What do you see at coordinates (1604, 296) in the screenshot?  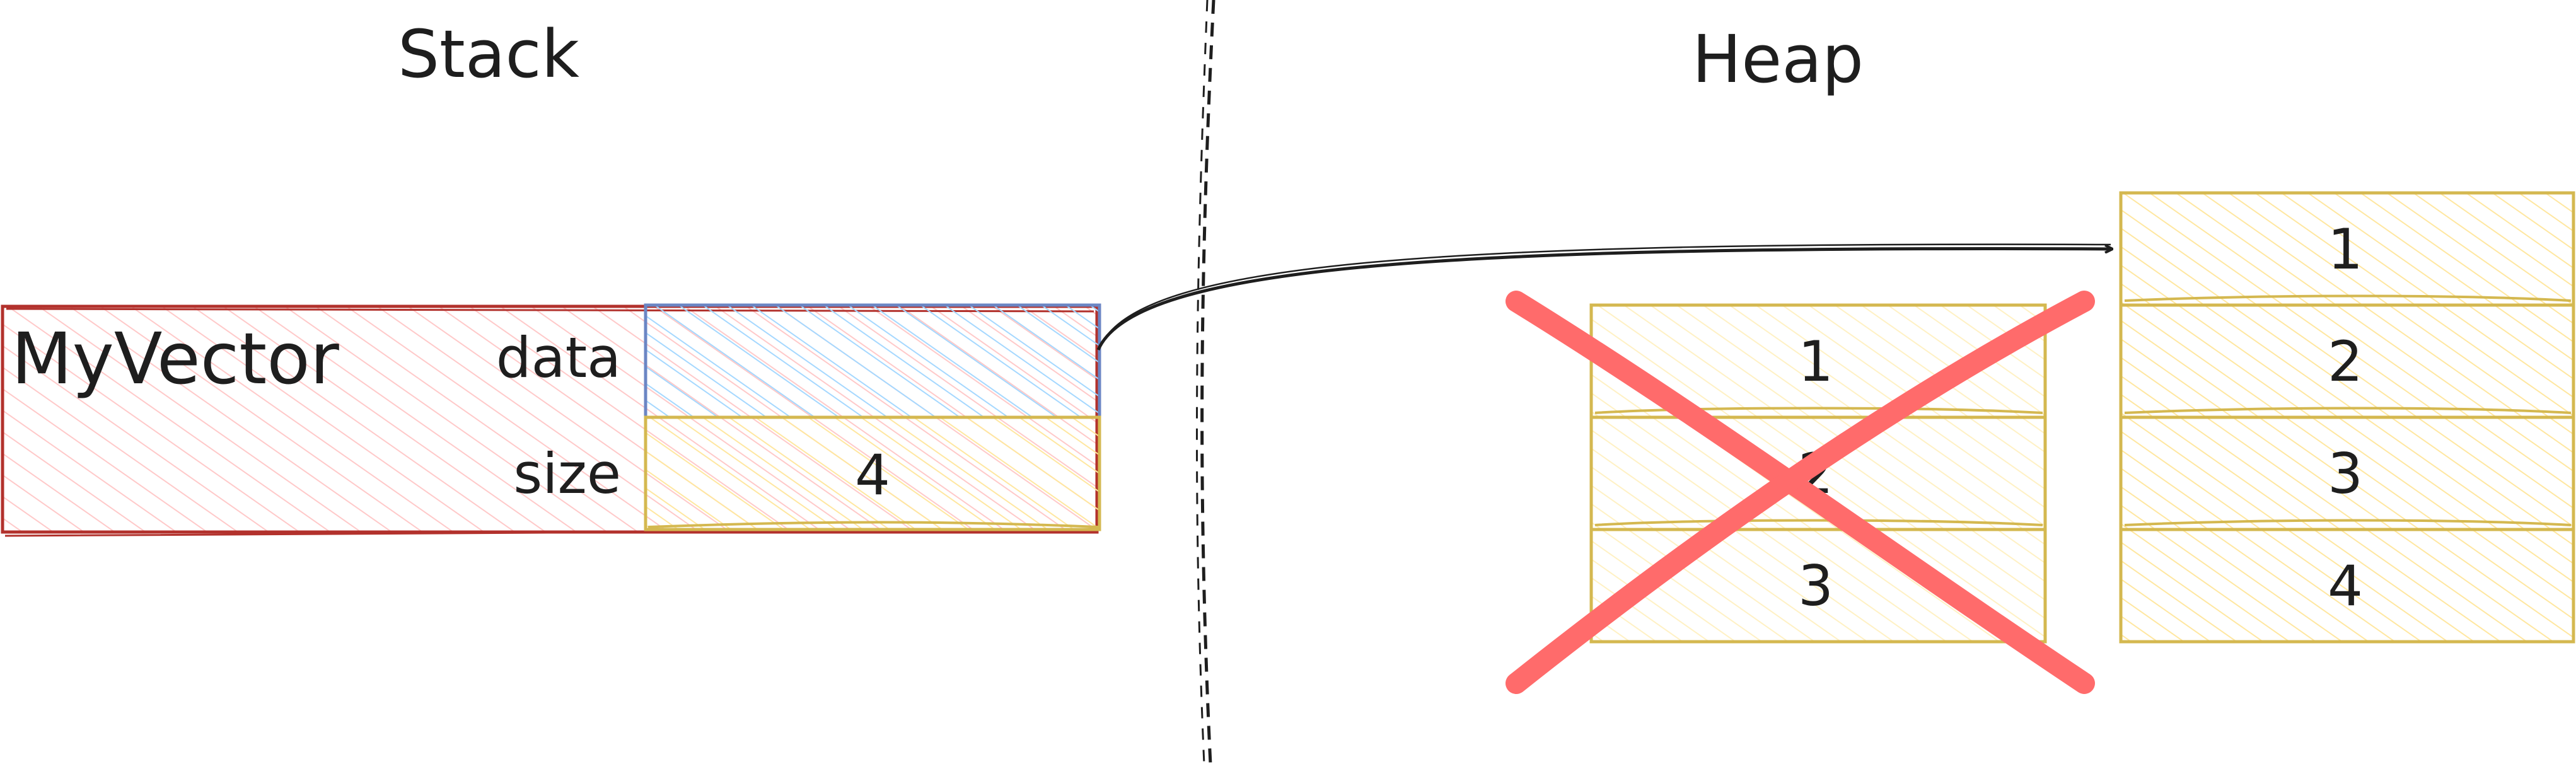 I see `data-pointer-arrow` at bounding box center [1604, 296].